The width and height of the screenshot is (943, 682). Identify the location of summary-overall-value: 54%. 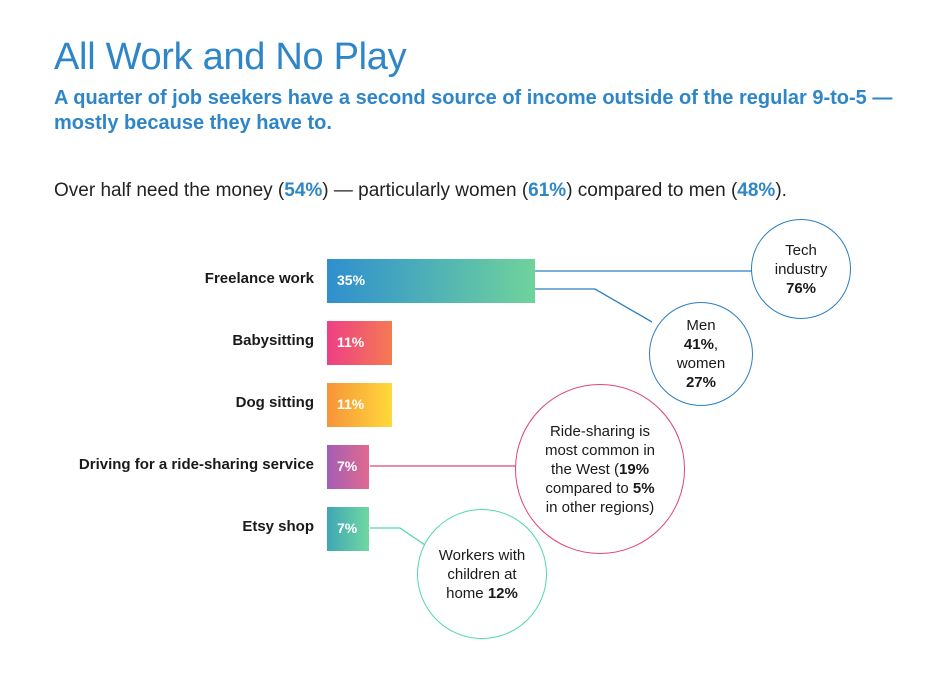
(303, 190).